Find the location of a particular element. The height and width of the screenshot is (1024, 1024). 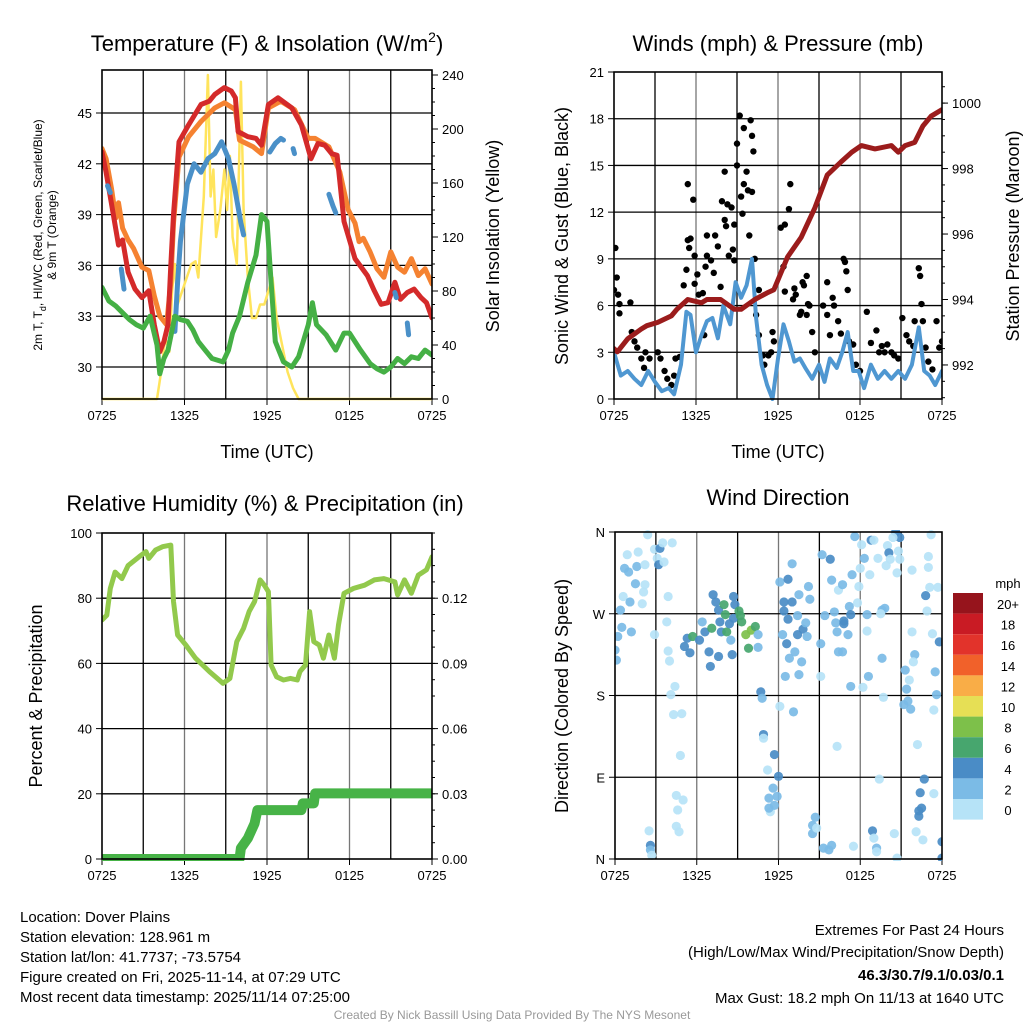

y-tick-label: 39 is located at coordinates (85, 215).